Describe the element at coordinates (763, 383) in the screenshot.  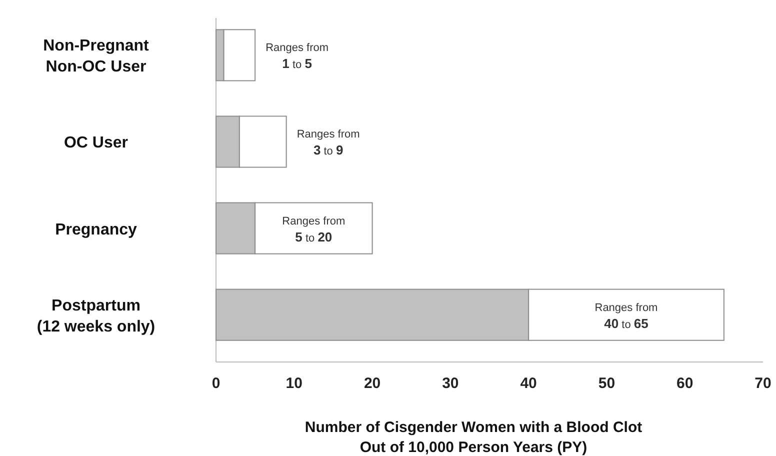
I see `x-tick-label: 70` at that location.